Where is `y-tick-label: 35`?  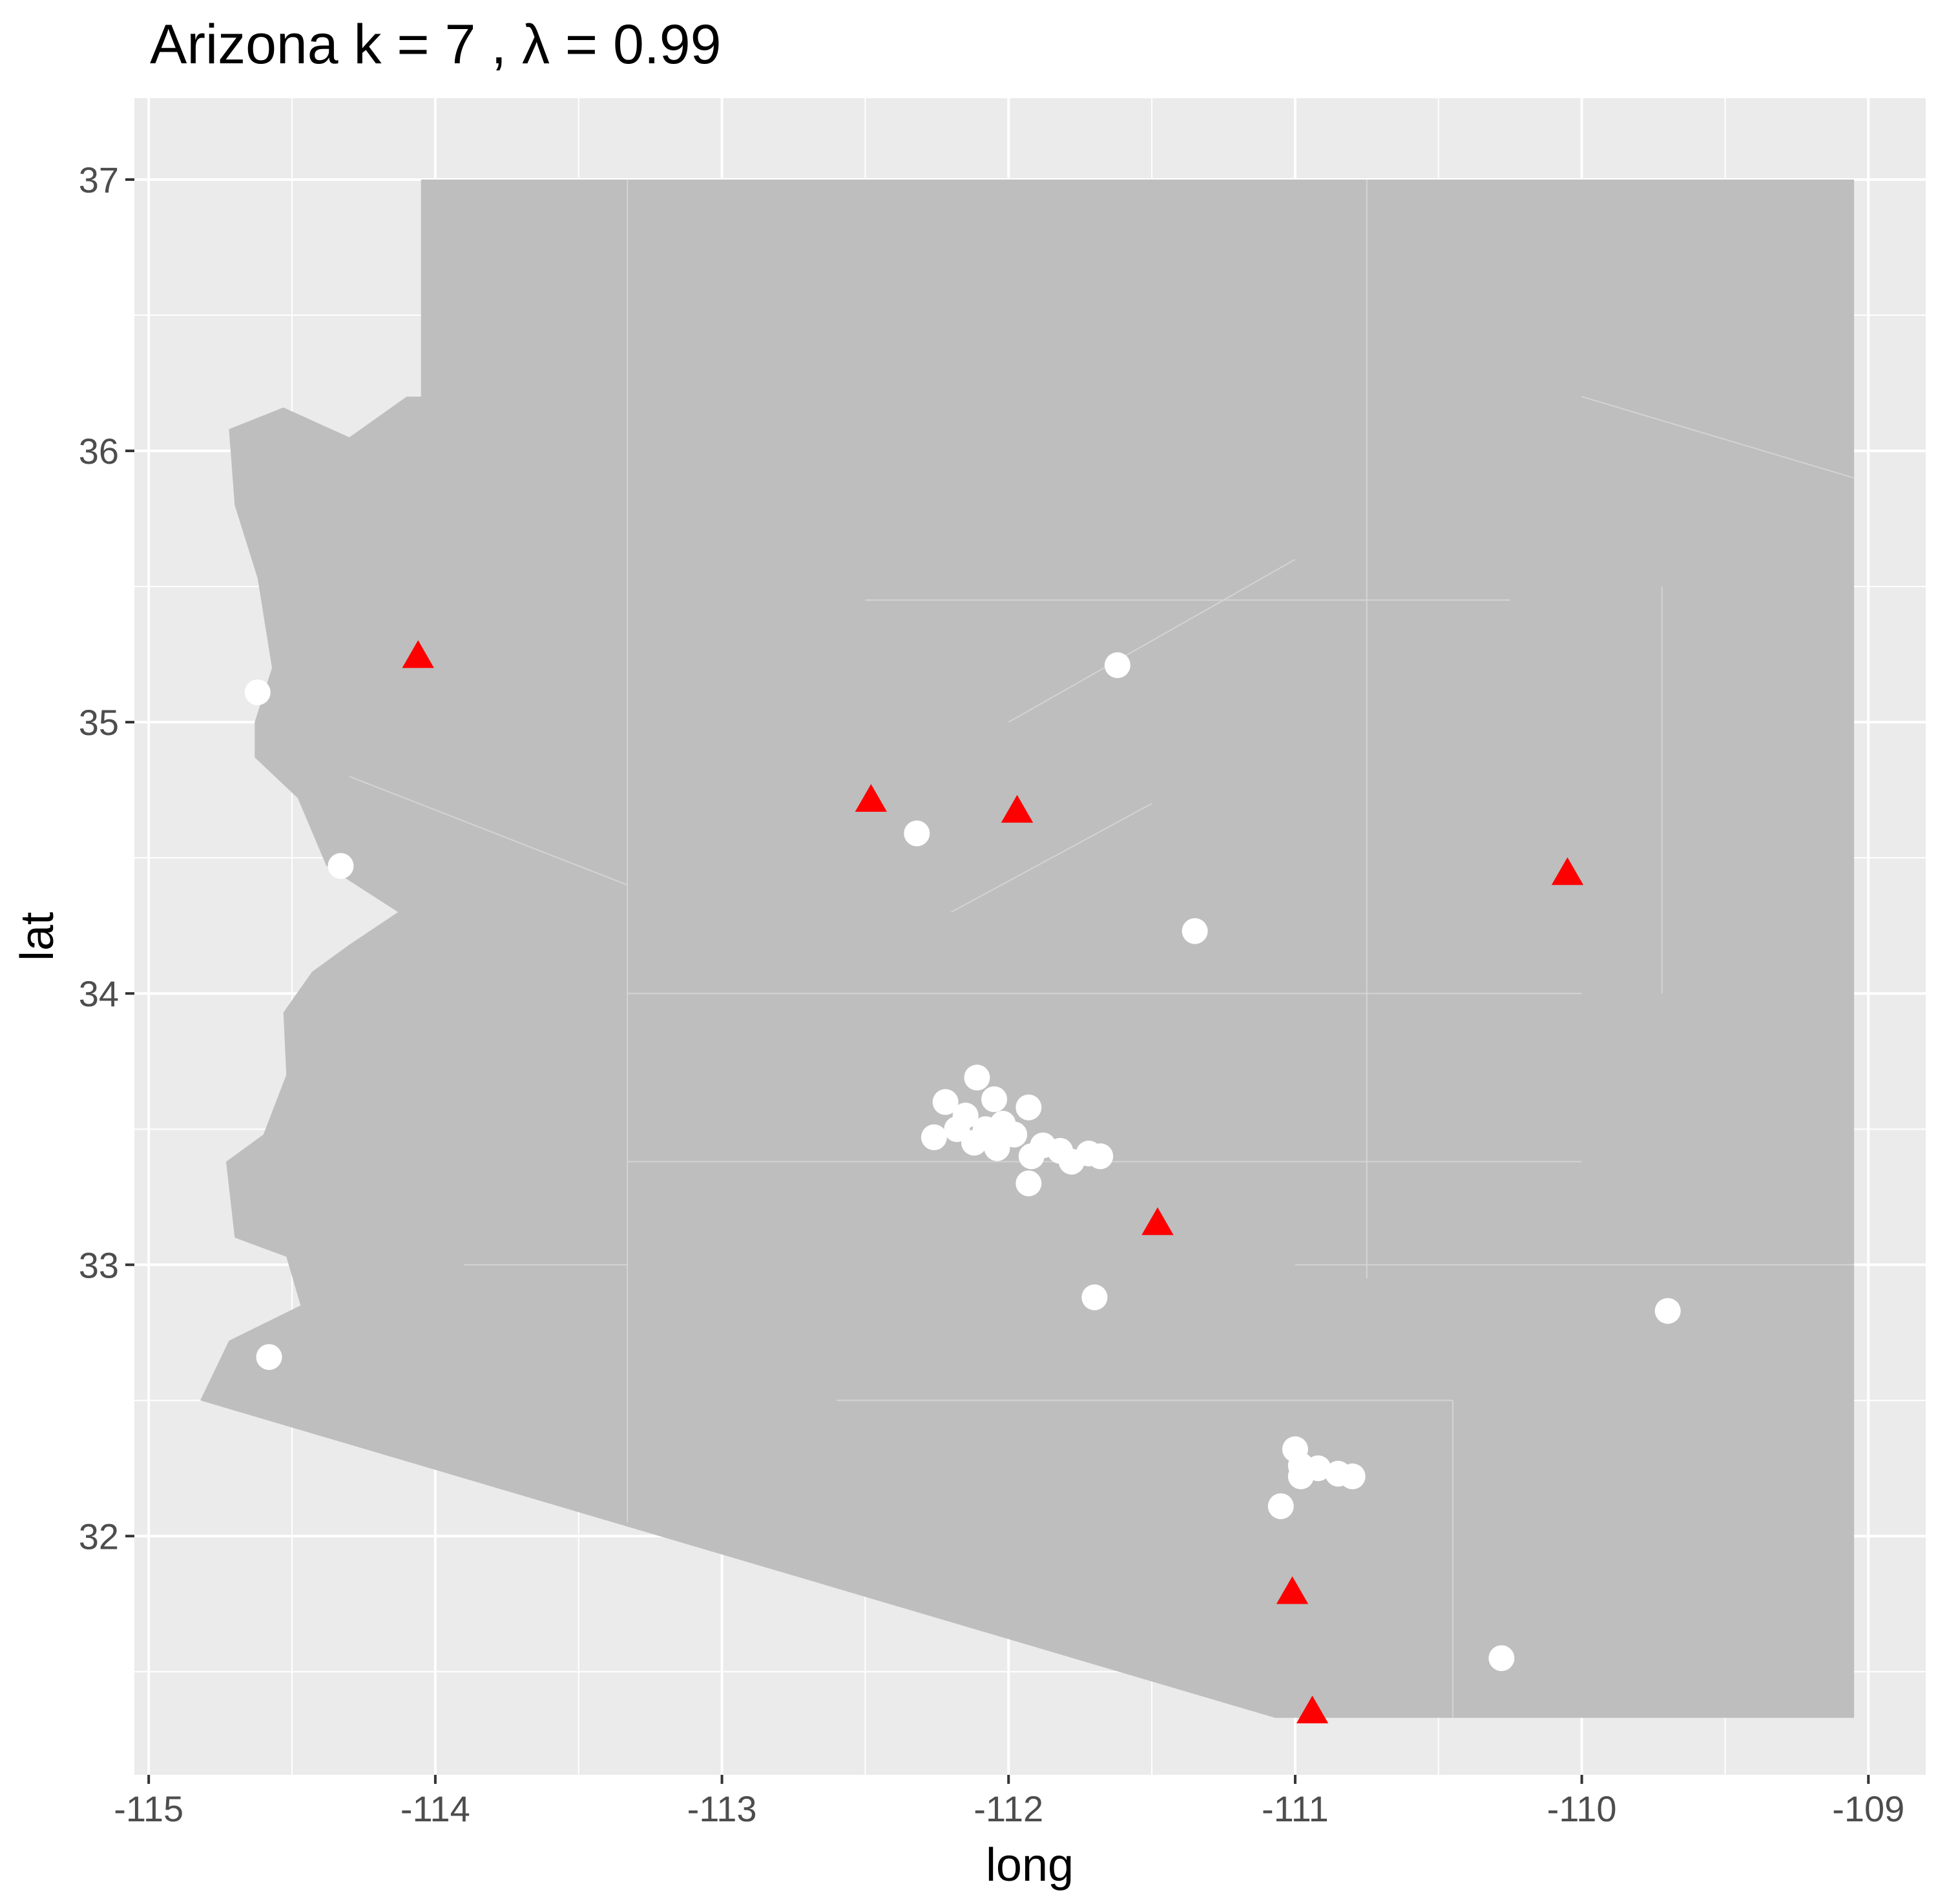
y-tick-label: 35 is located at coordinates (99, 722).